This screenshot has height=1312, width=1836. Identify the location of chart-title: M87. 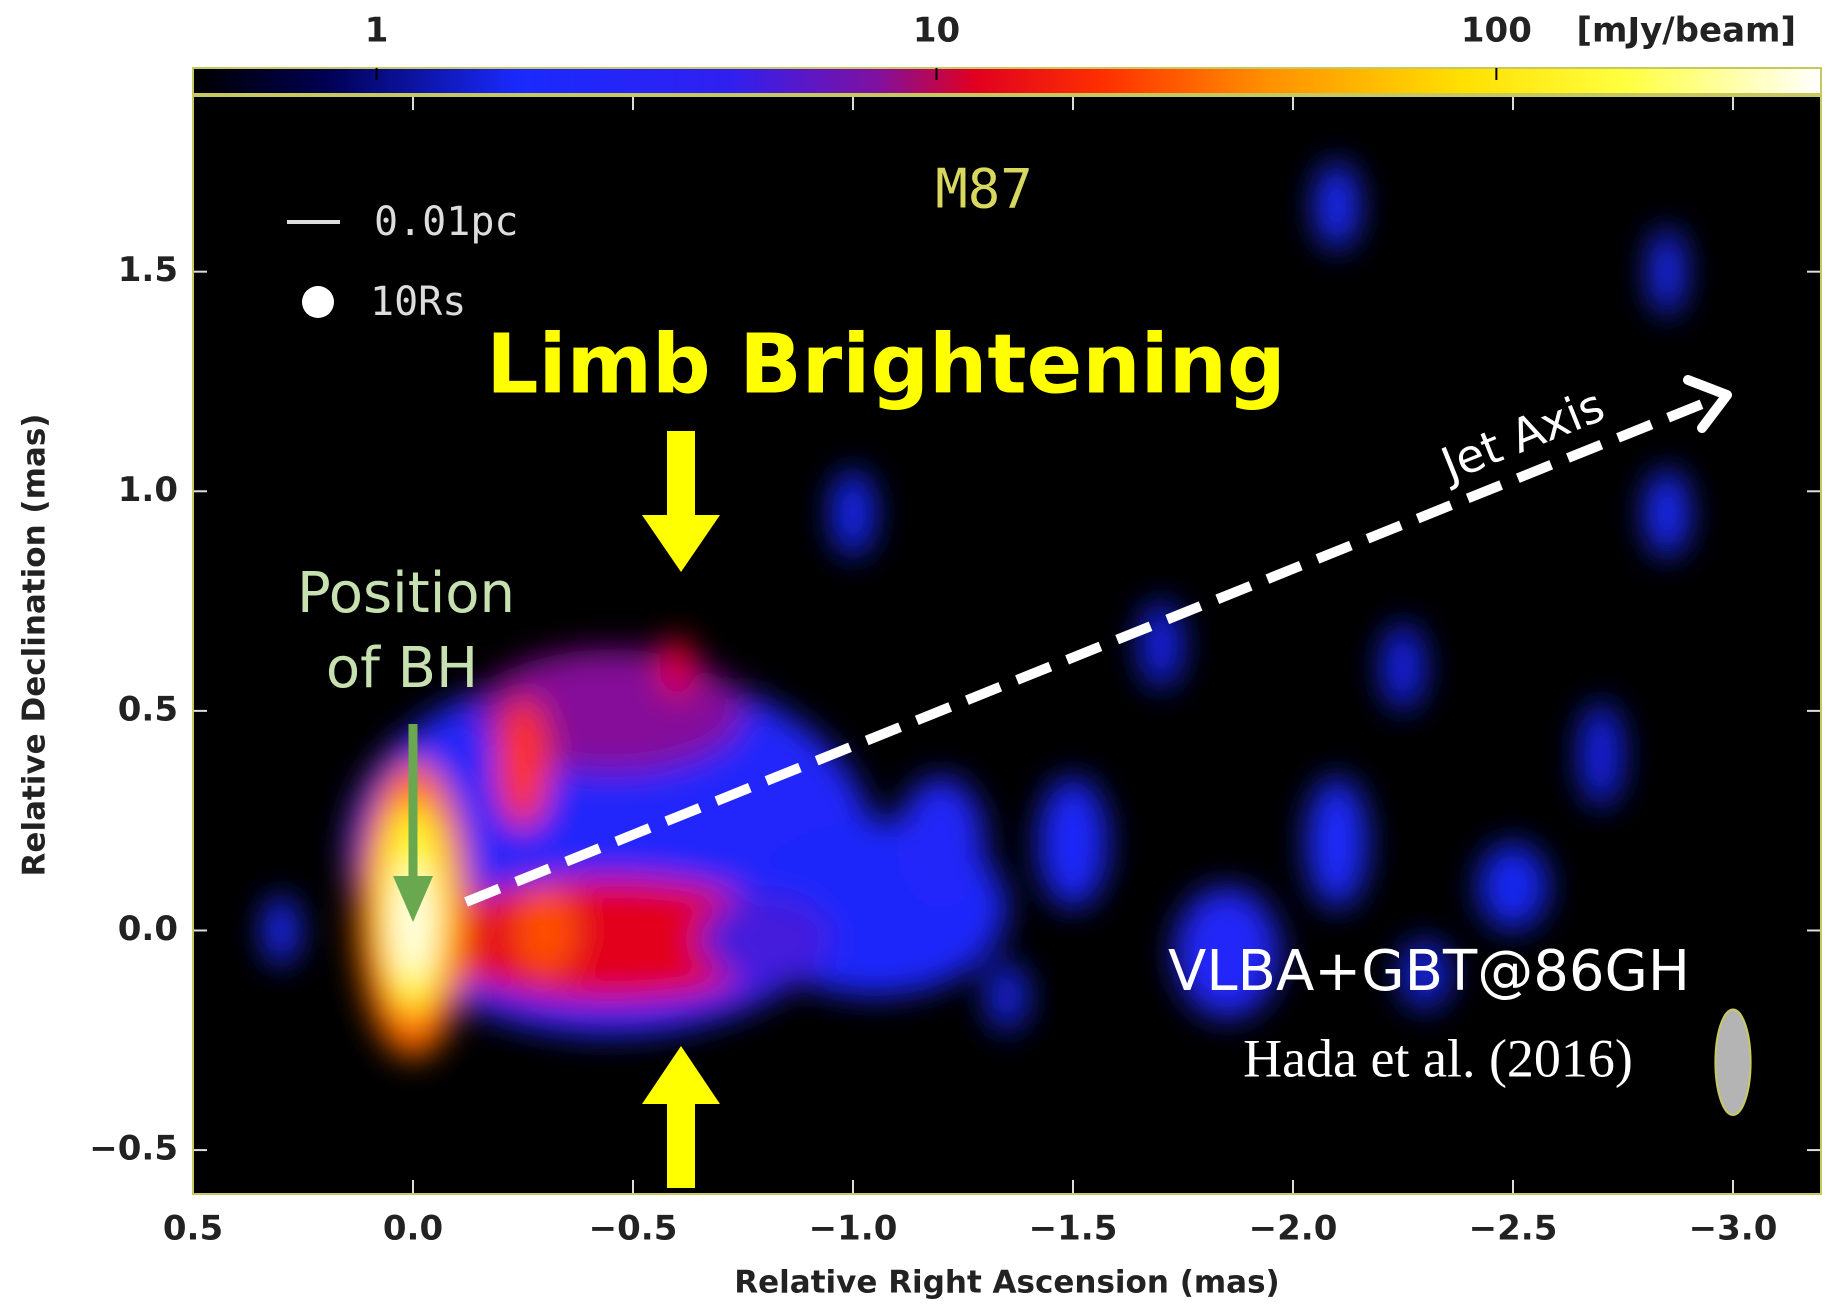
(984, 189).